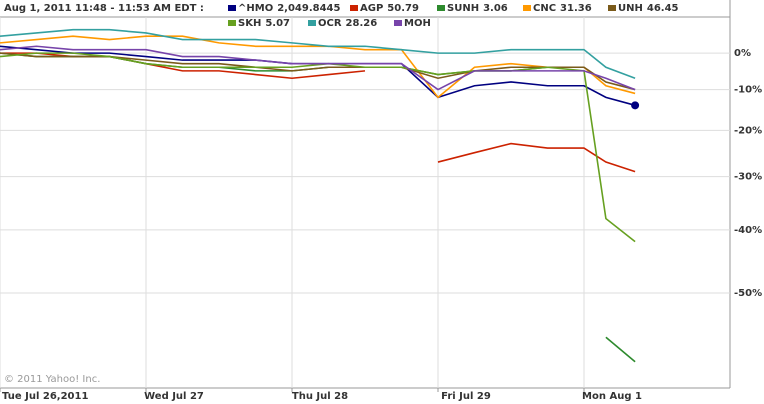 The image size is (764, 404). I want to click on legend-value: 31.36, so click(576, 8).